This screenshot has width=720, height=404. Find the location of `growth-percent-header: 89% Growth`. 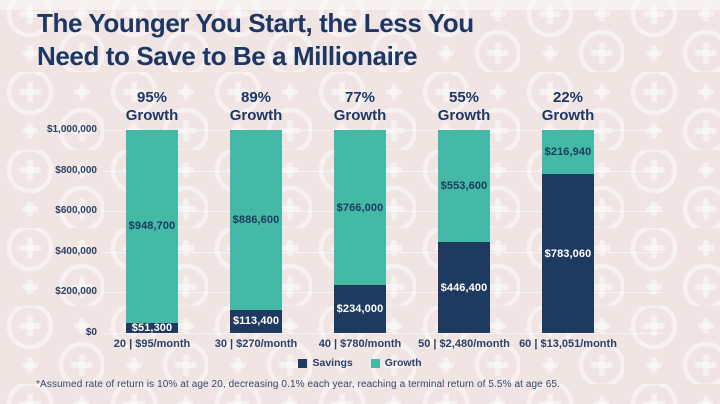

growth-percent-header: 89% Growth is located at coordinates (256, 109).